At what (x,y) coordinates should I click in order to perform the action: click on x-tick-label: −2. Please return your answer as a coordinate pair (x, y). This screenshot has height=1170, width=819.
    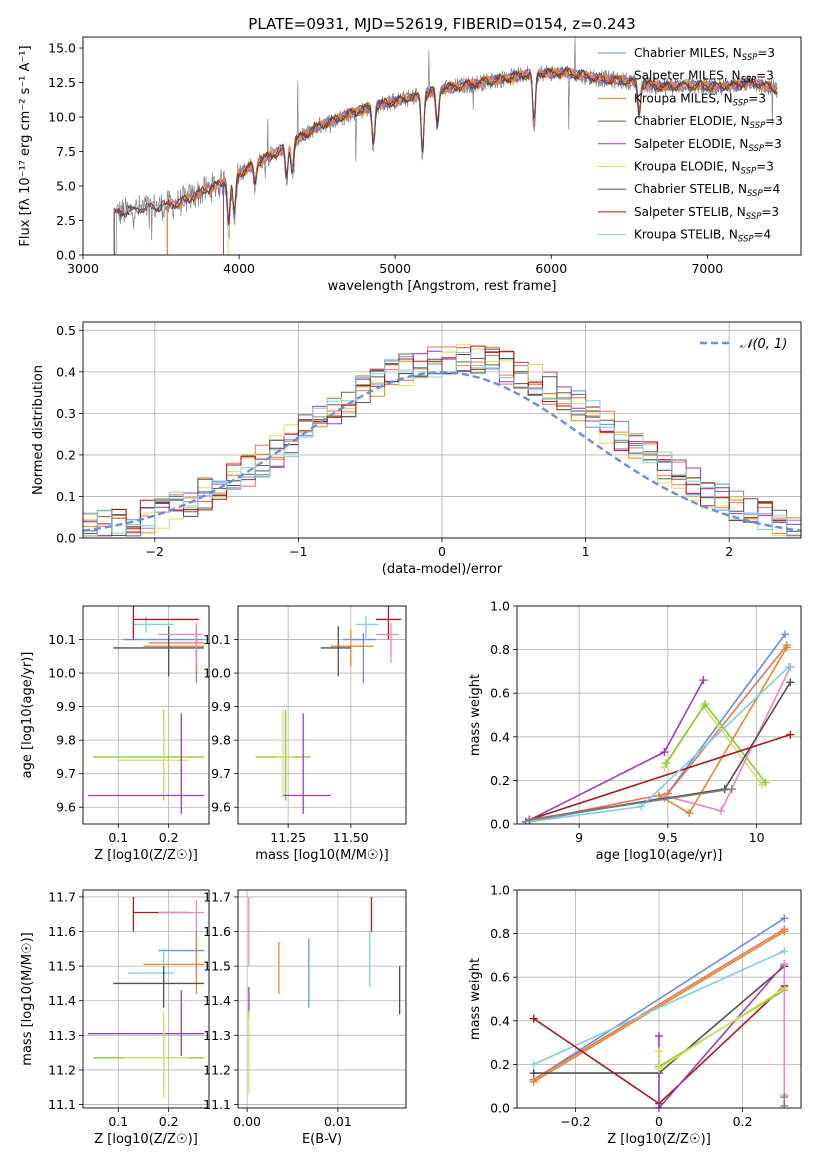
    Looking at the image, I should click on (155, 551).